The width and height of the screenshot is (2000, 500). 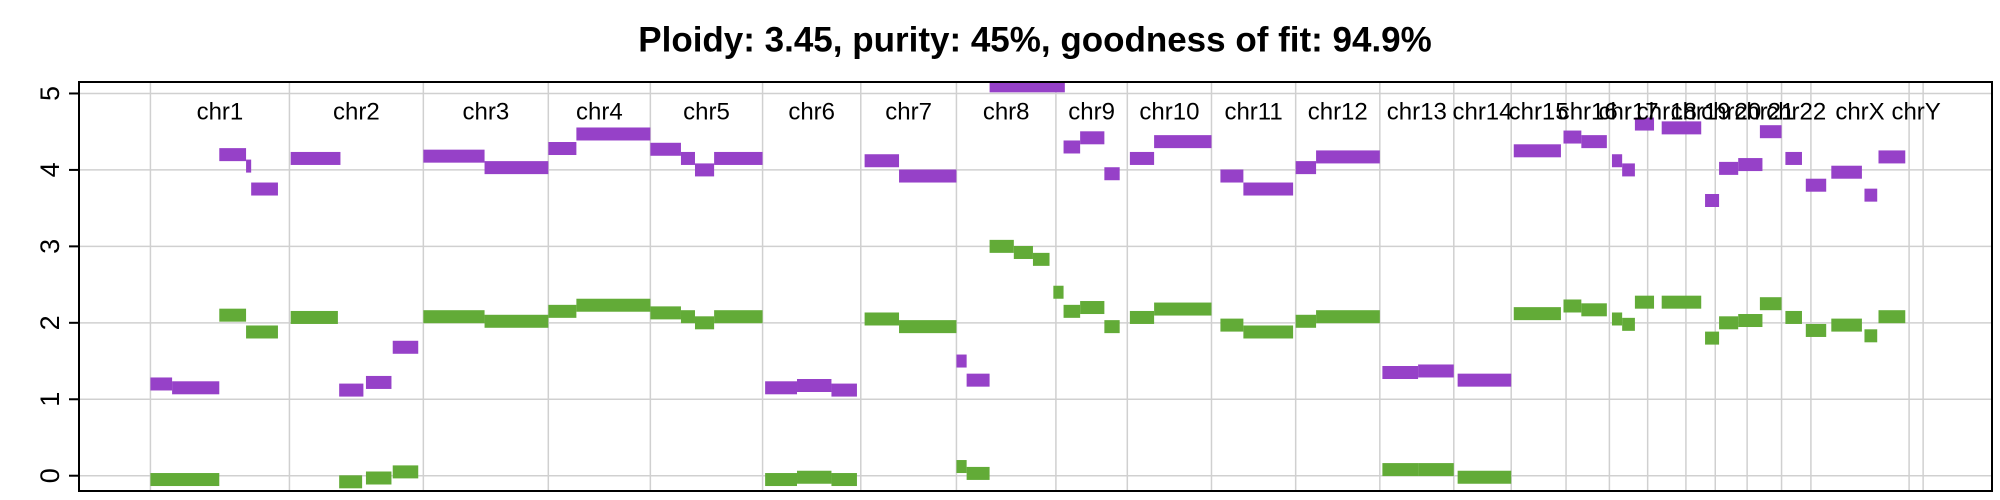 What do you see at coordinates (50, 322) in the screenshot?
I see `y-tick-label: 2` at bounding box center [50, 322].